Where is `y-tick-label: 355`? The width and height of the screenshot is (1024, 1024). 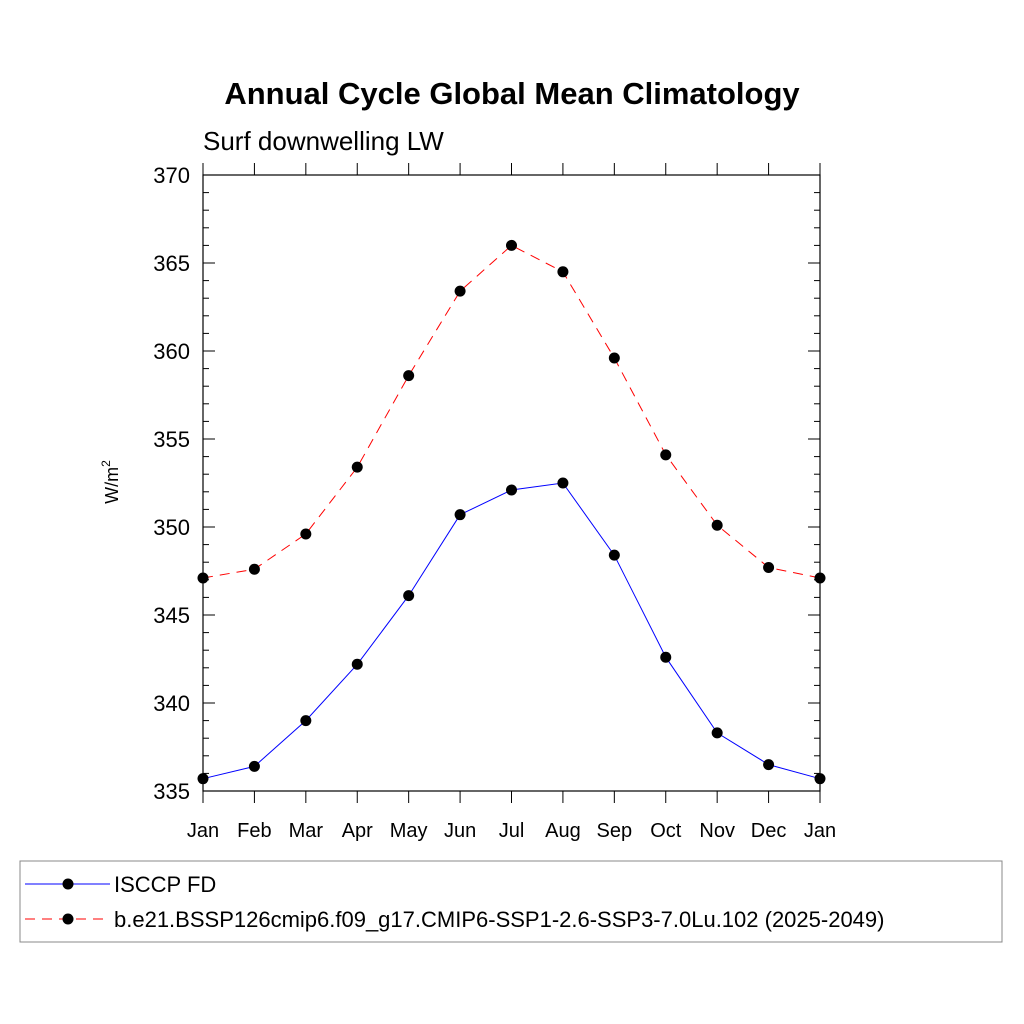
y-tick-label: 355 is located at coordinates (171, 439).